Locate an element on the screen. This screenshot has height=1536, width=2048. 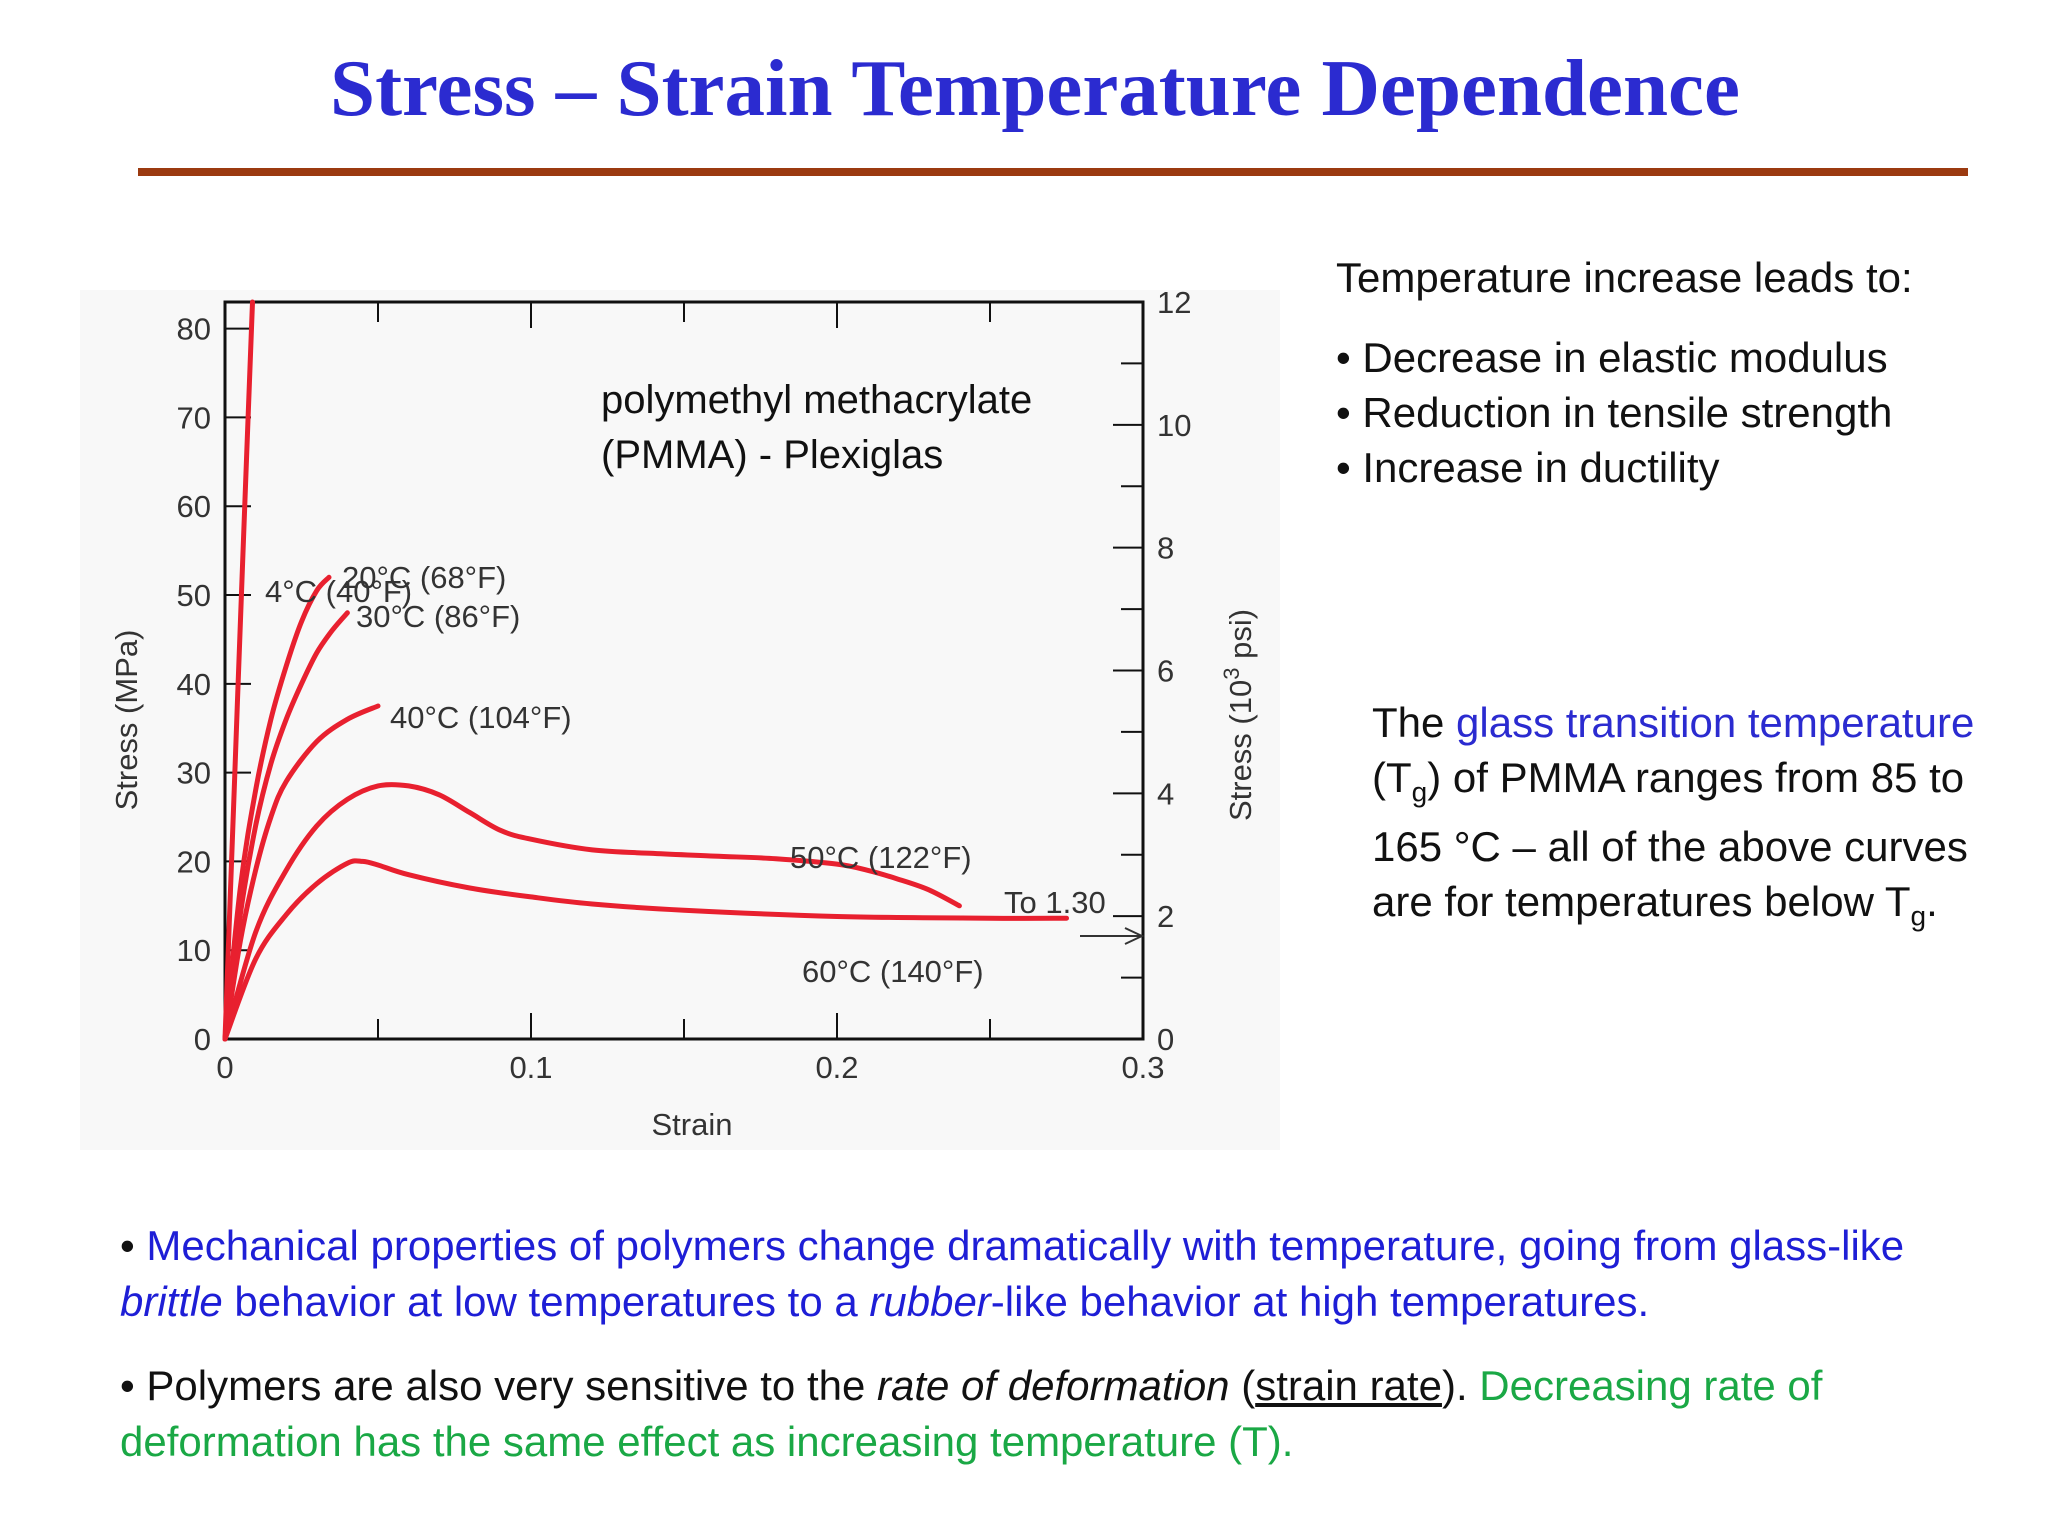
material-label-line1: polymethyl methacrylate is located at coordinates (816, 400).